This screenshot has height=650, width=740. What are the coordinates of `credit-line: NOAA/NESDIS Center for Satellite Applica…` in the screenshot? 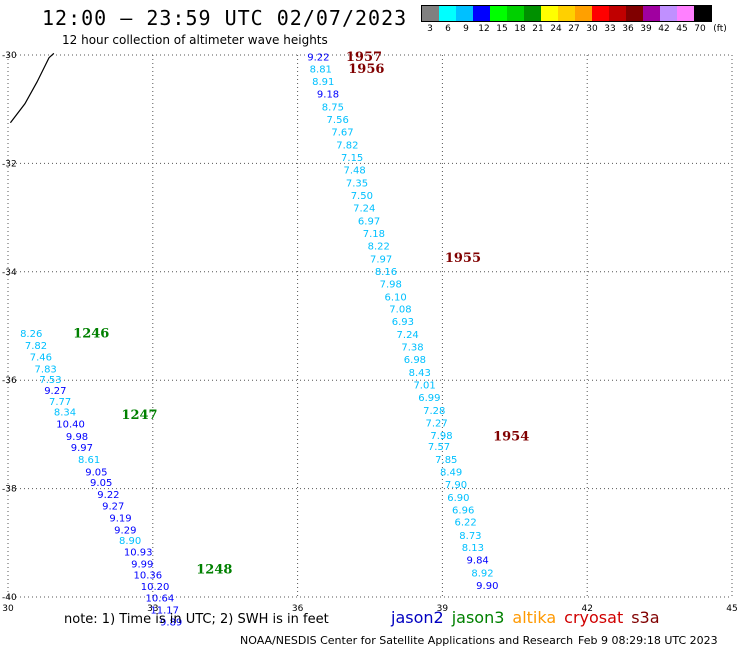 It's located at (407, 640).